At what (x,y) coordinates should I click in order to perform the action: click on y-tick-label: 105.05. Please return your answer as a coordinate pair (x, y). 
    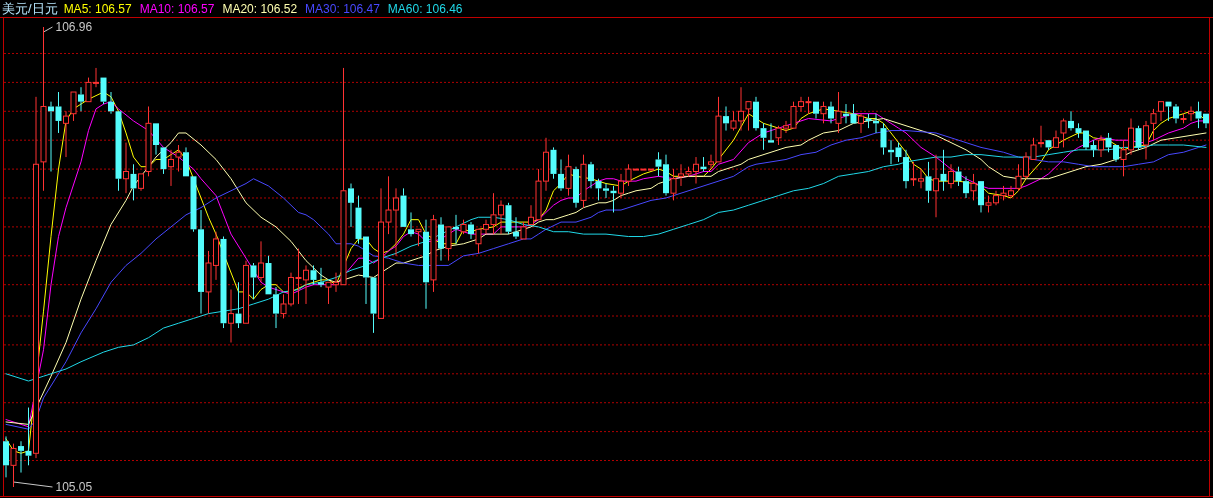
    Looking at the image, I should click on (74, 487).